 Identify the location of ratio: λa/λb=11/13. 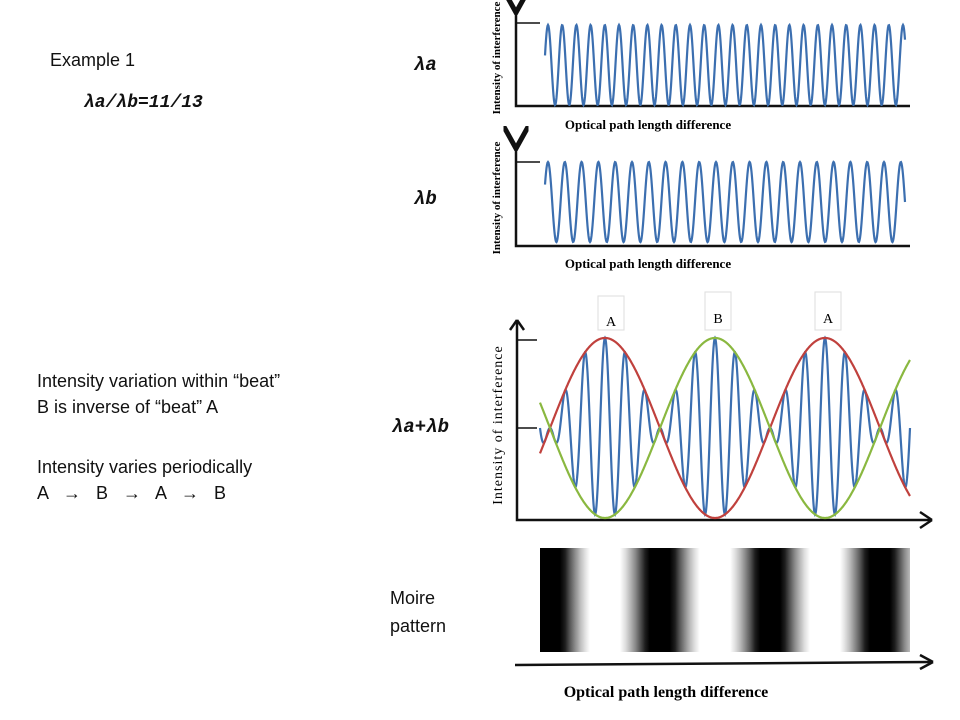
(143, 103).